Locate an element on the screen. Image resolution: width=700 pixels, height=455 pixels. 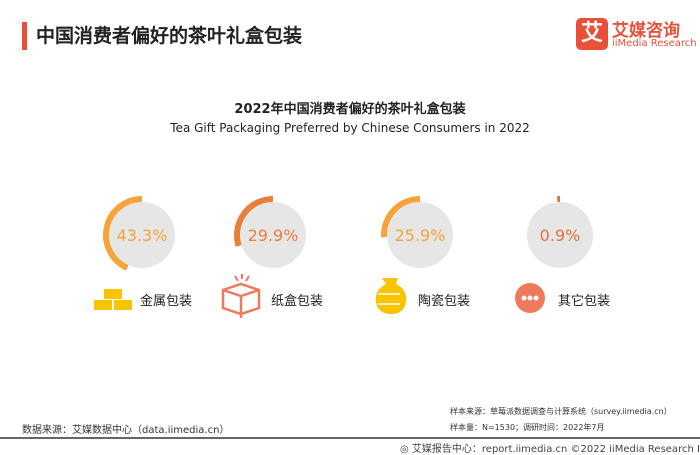
category-label: 其它包装 is located at coordinates (584, 301).